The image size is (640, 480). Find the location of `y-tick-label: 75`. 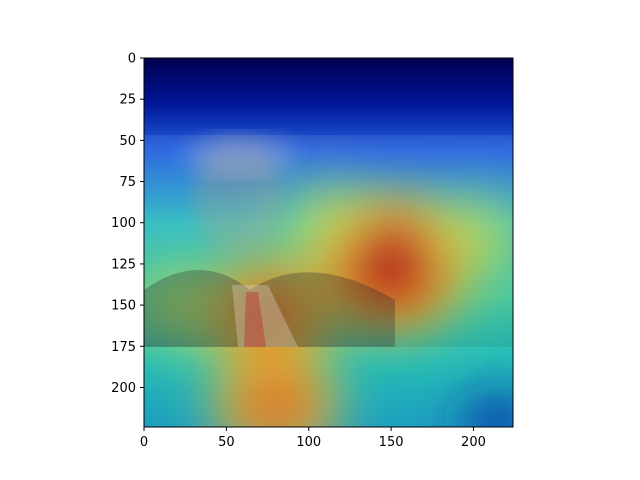

y-tick-label: 75 is located at coordinates (127, 182).